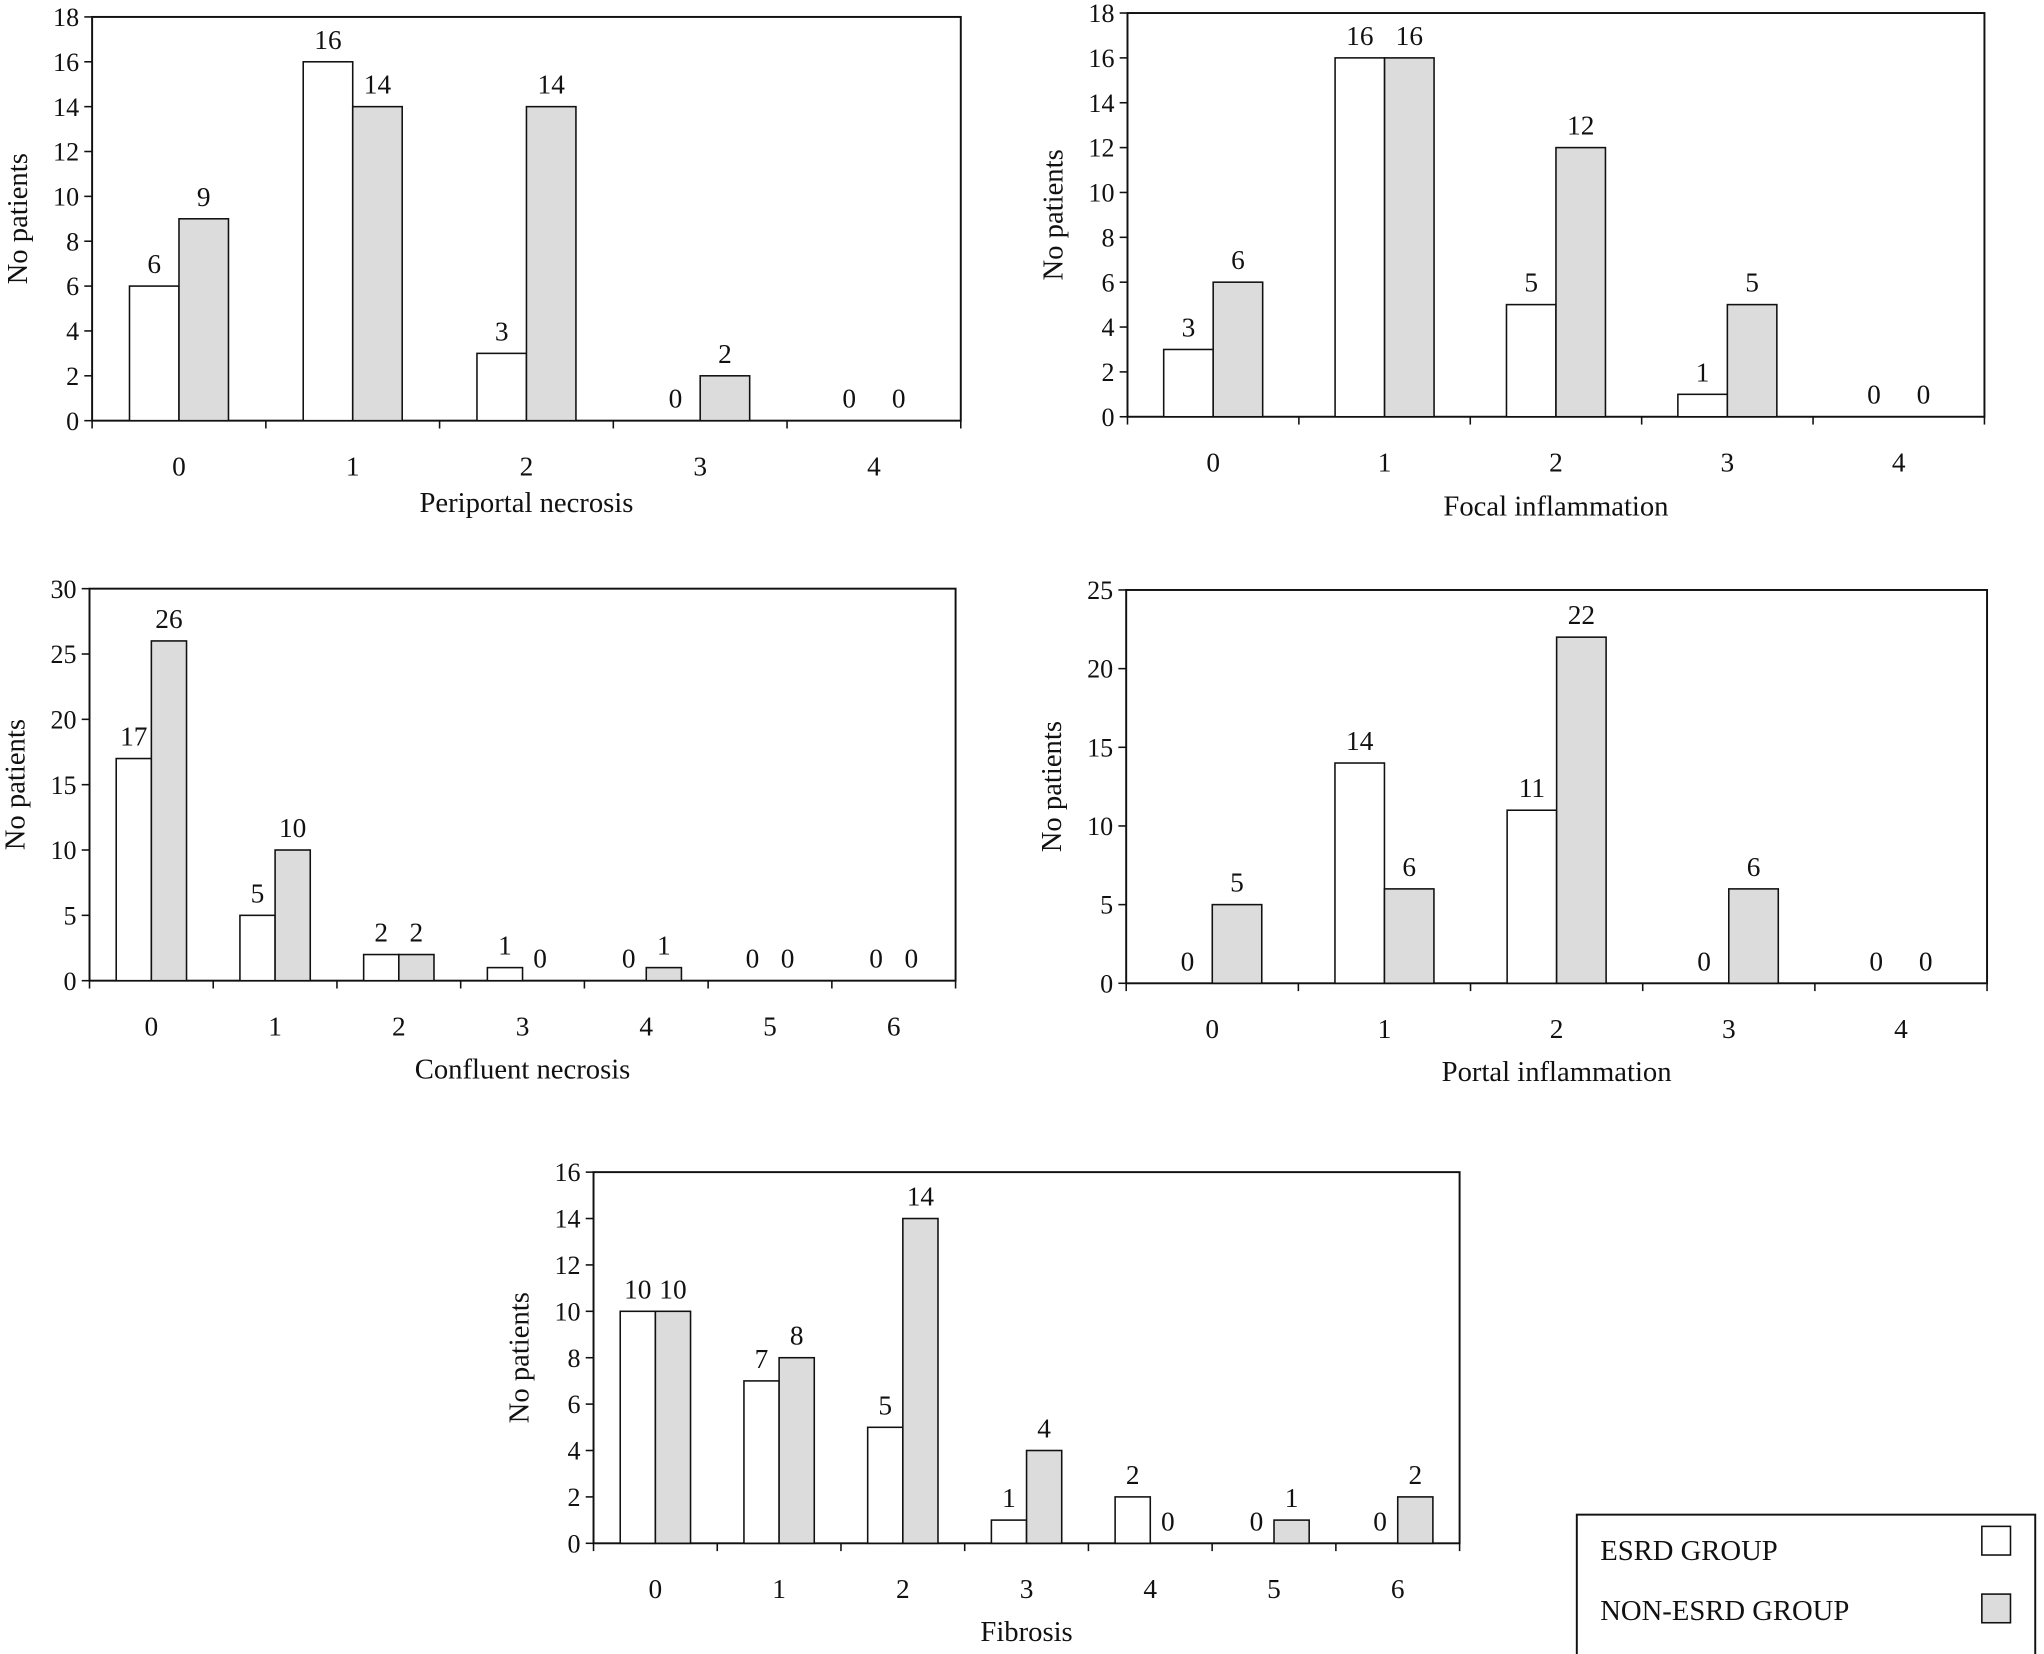 The width and height of the screenshot is (2044, 1654). What do you see at coordinates (779, 1589) in the screenshot?
I see `x-tick-label: 1` at bounding box center [779, 1589].